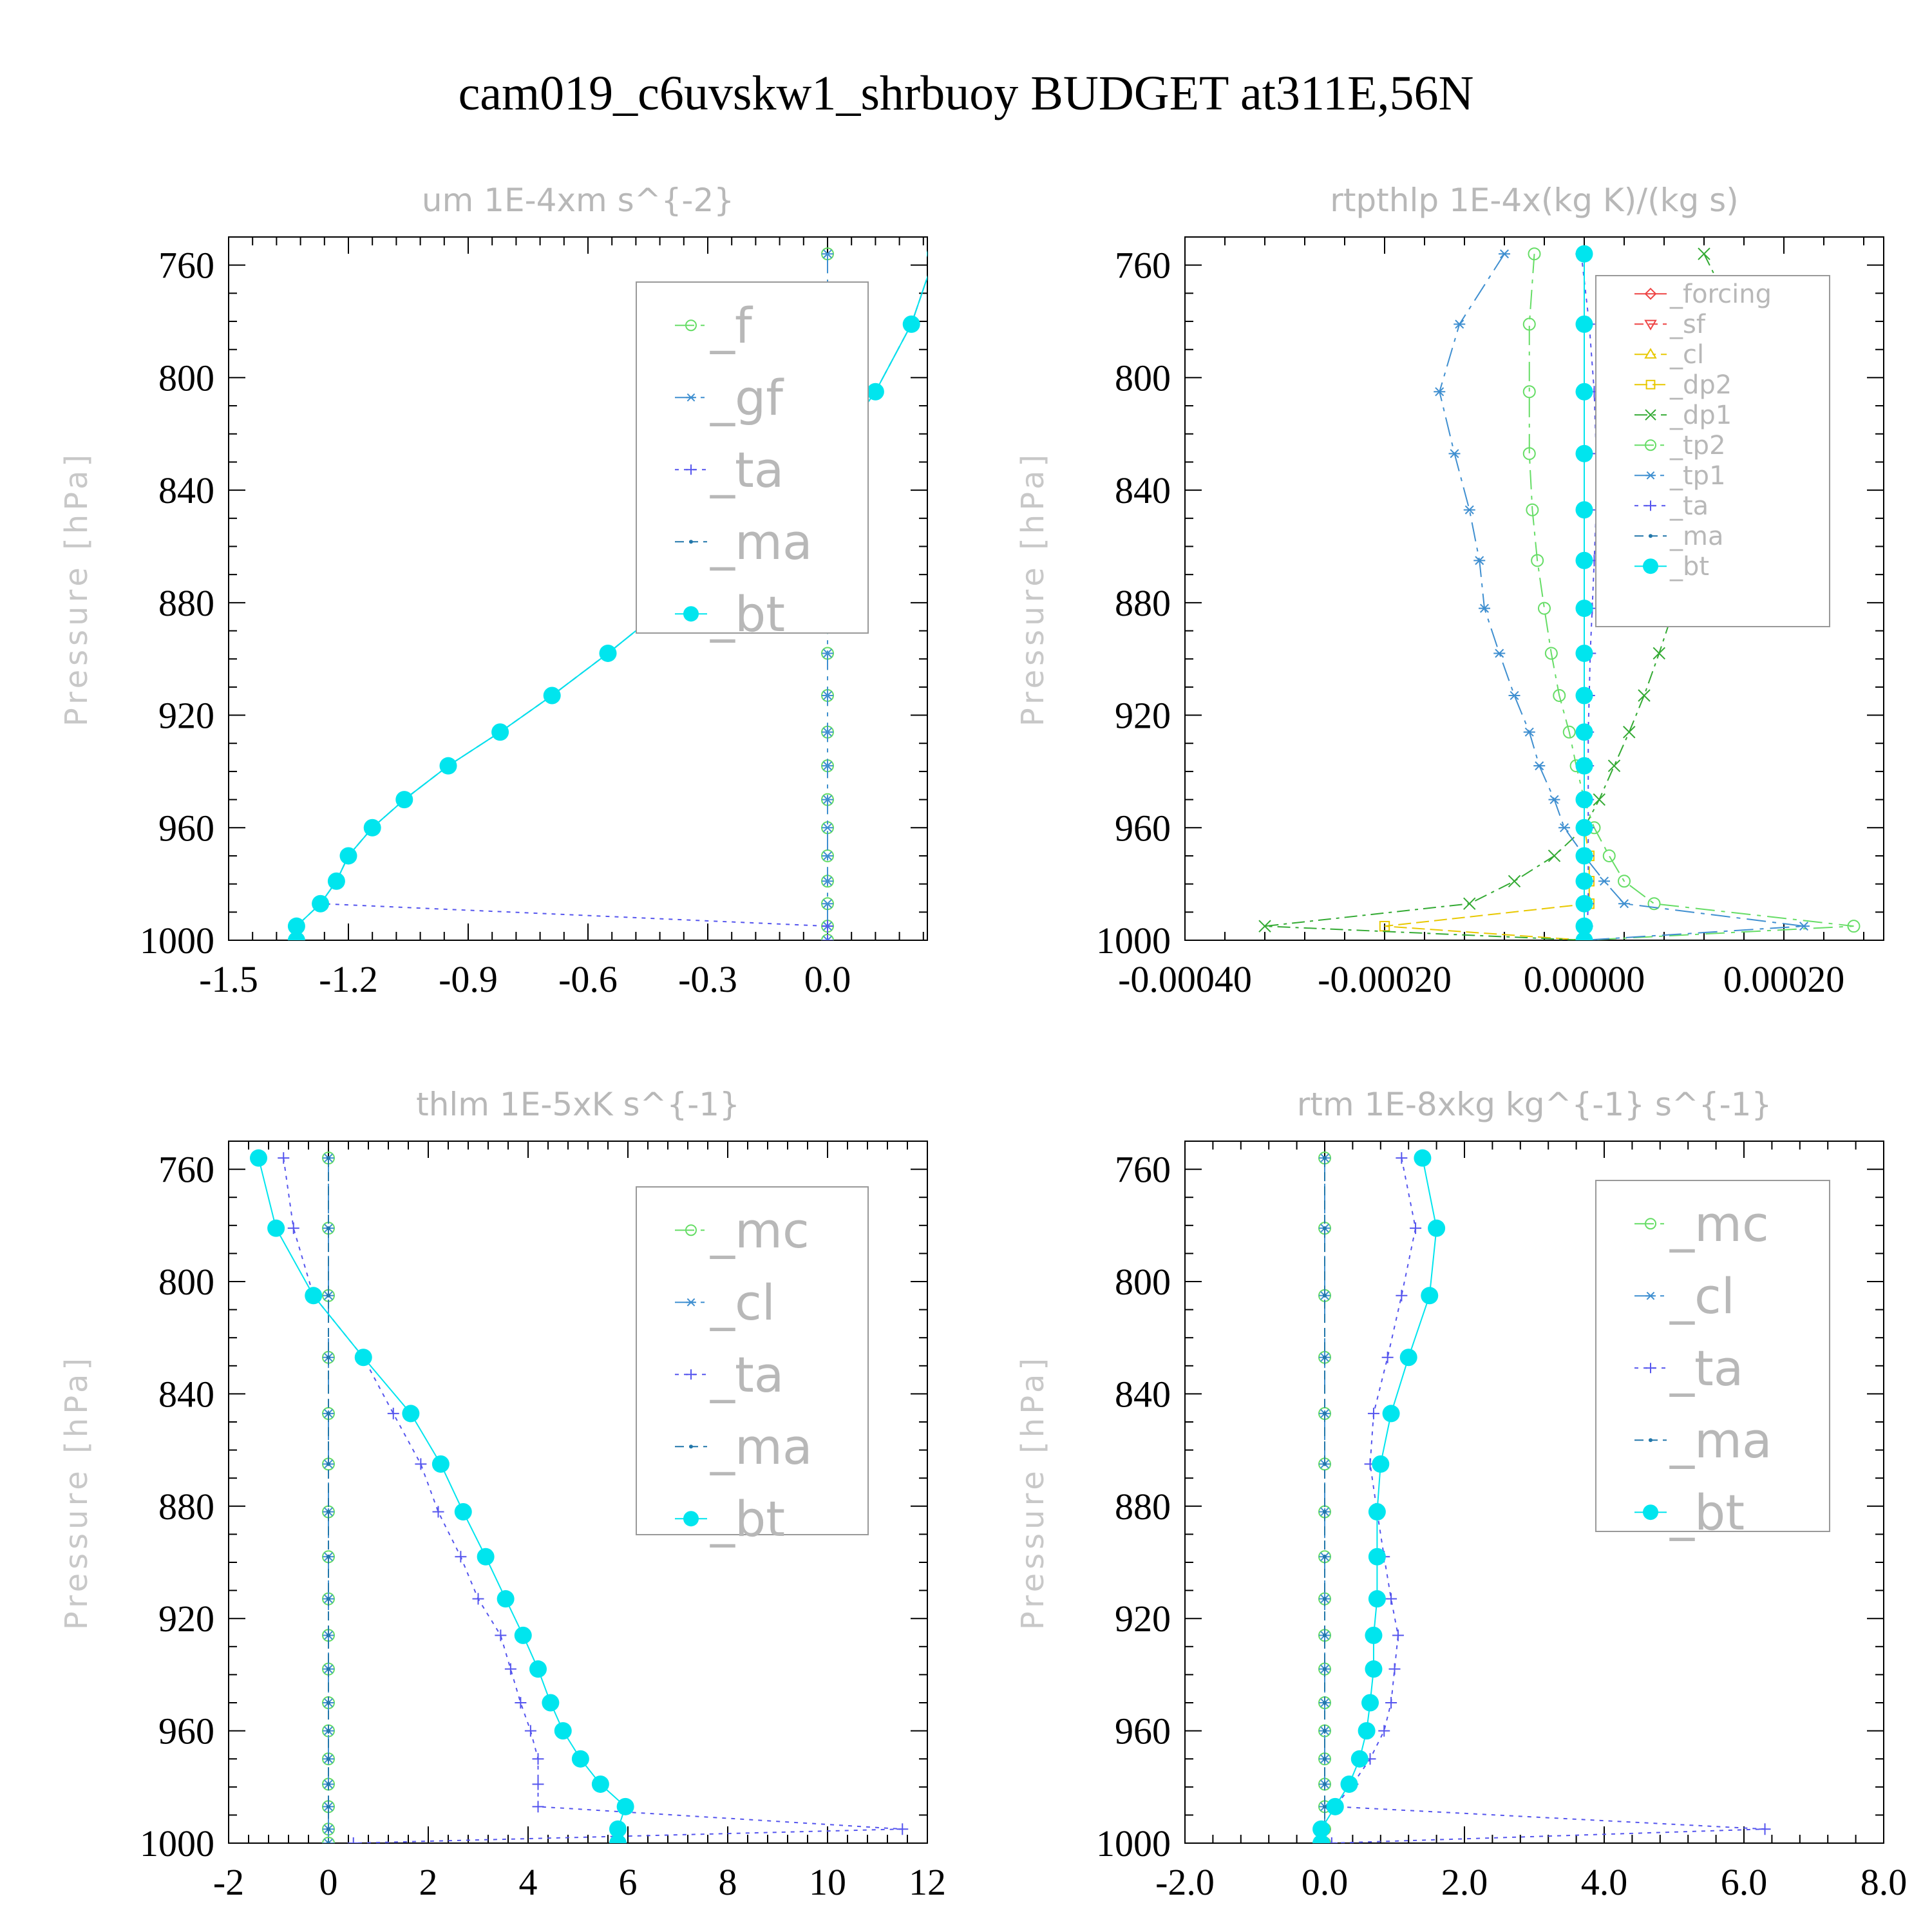 The height and width of the screenshot is (1932, 1932). I want to click on y-tick-label: 1000, so click(1133, 941).